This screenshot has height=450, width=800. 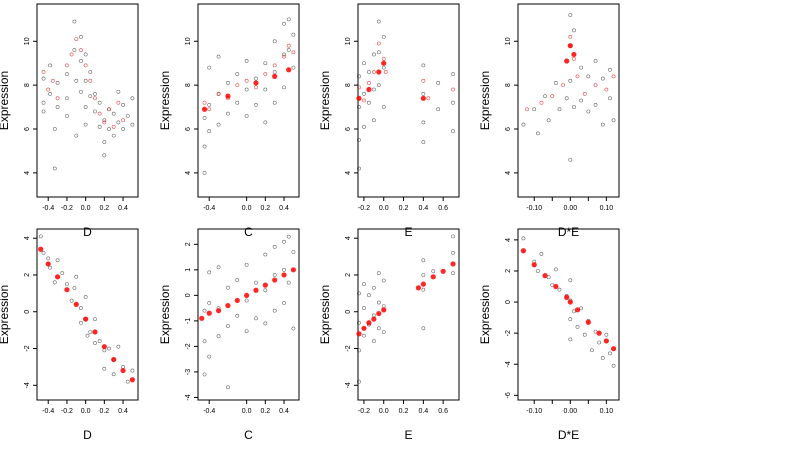 What do you see at coordinates (188, 372) in the screenshot?
I see `y-tick-label: -3` at bounding box center [188, 372].